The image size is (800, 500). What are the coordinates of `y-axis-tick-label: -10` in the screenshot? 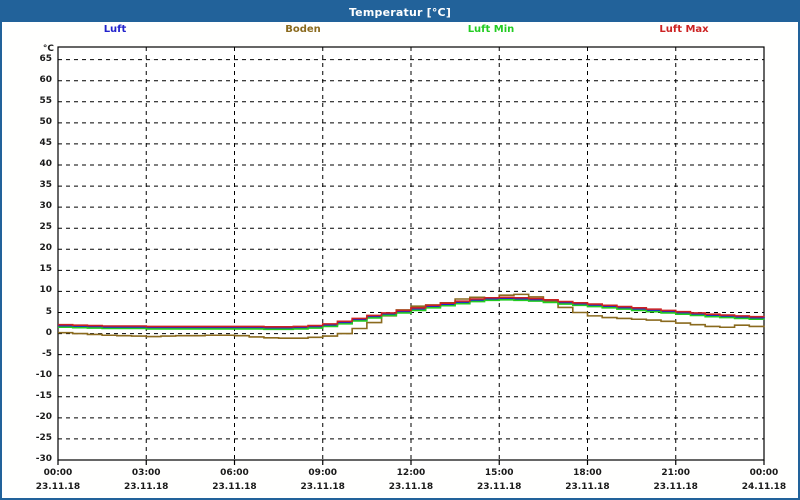 It's located at (43, 374).